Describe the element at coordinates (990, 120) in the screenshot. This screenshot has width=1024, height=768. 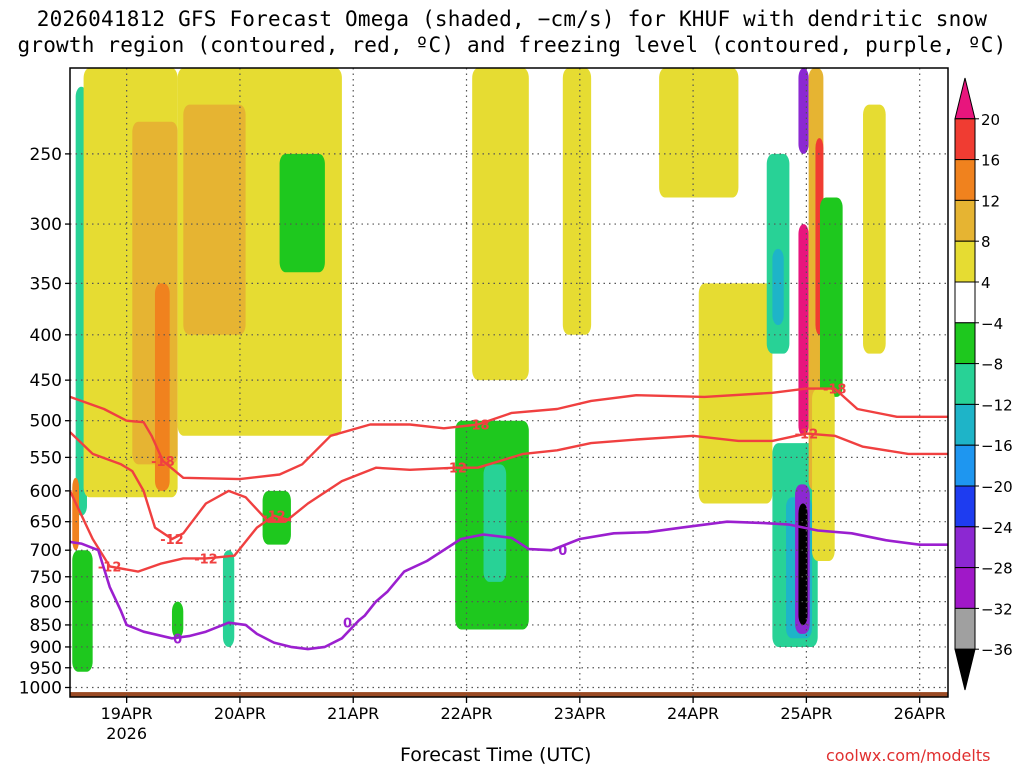
I see `colorbar-label-0: 20` at that location.